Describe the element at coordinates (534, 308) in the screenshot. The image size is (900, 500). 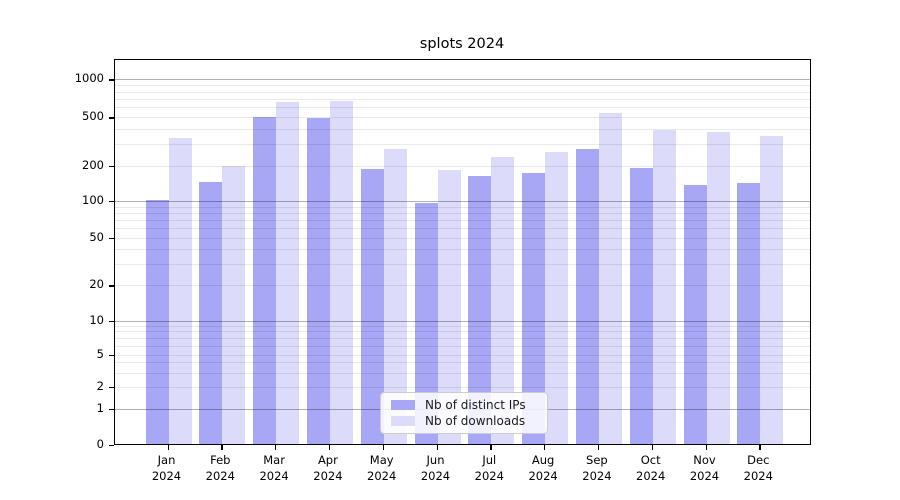
I see `bar-ips-aug` at that location.